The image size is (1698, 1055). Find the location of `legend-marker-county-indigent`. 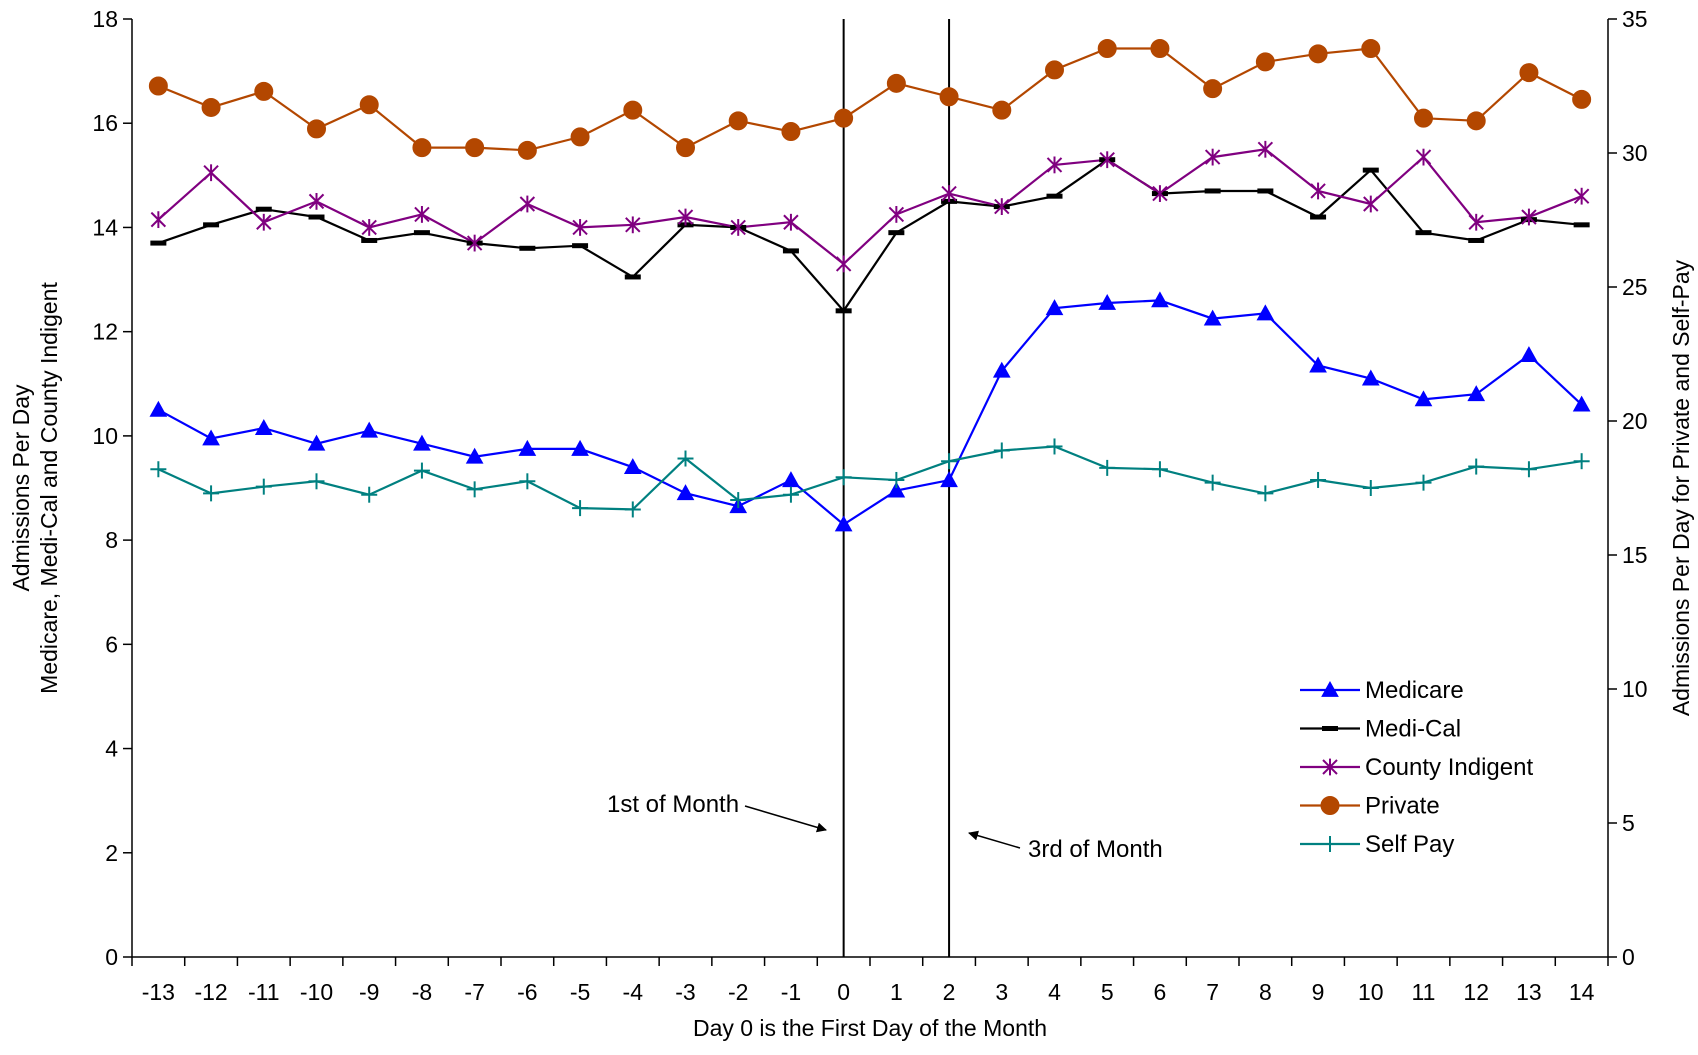

legend-marker-county-indigent is located at coordinates (1330, 767).